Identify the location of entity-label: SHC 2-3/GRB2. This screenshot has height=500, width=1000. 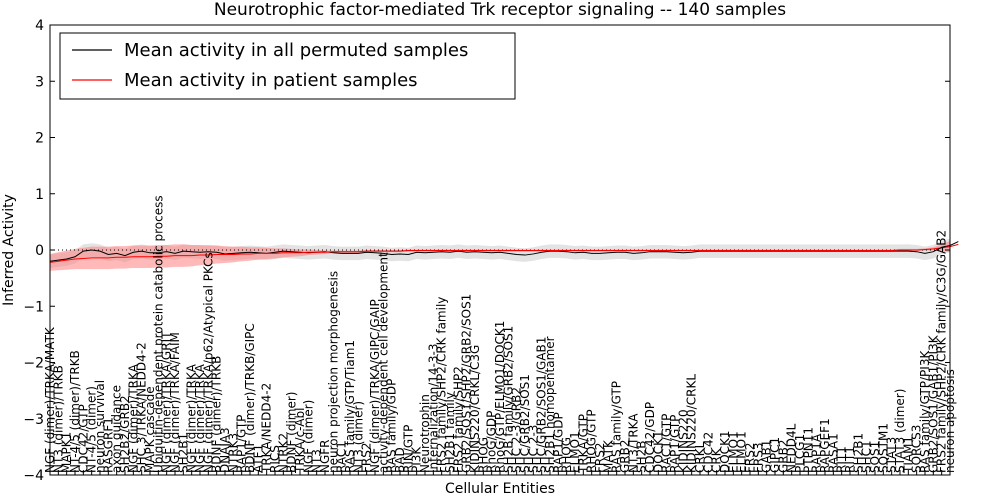
(517, 430).